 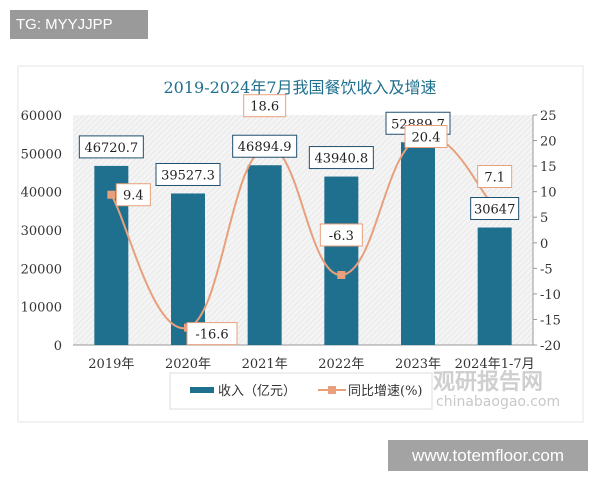 I want to click on right-tick-label: -10, so click(x=550, y=295).